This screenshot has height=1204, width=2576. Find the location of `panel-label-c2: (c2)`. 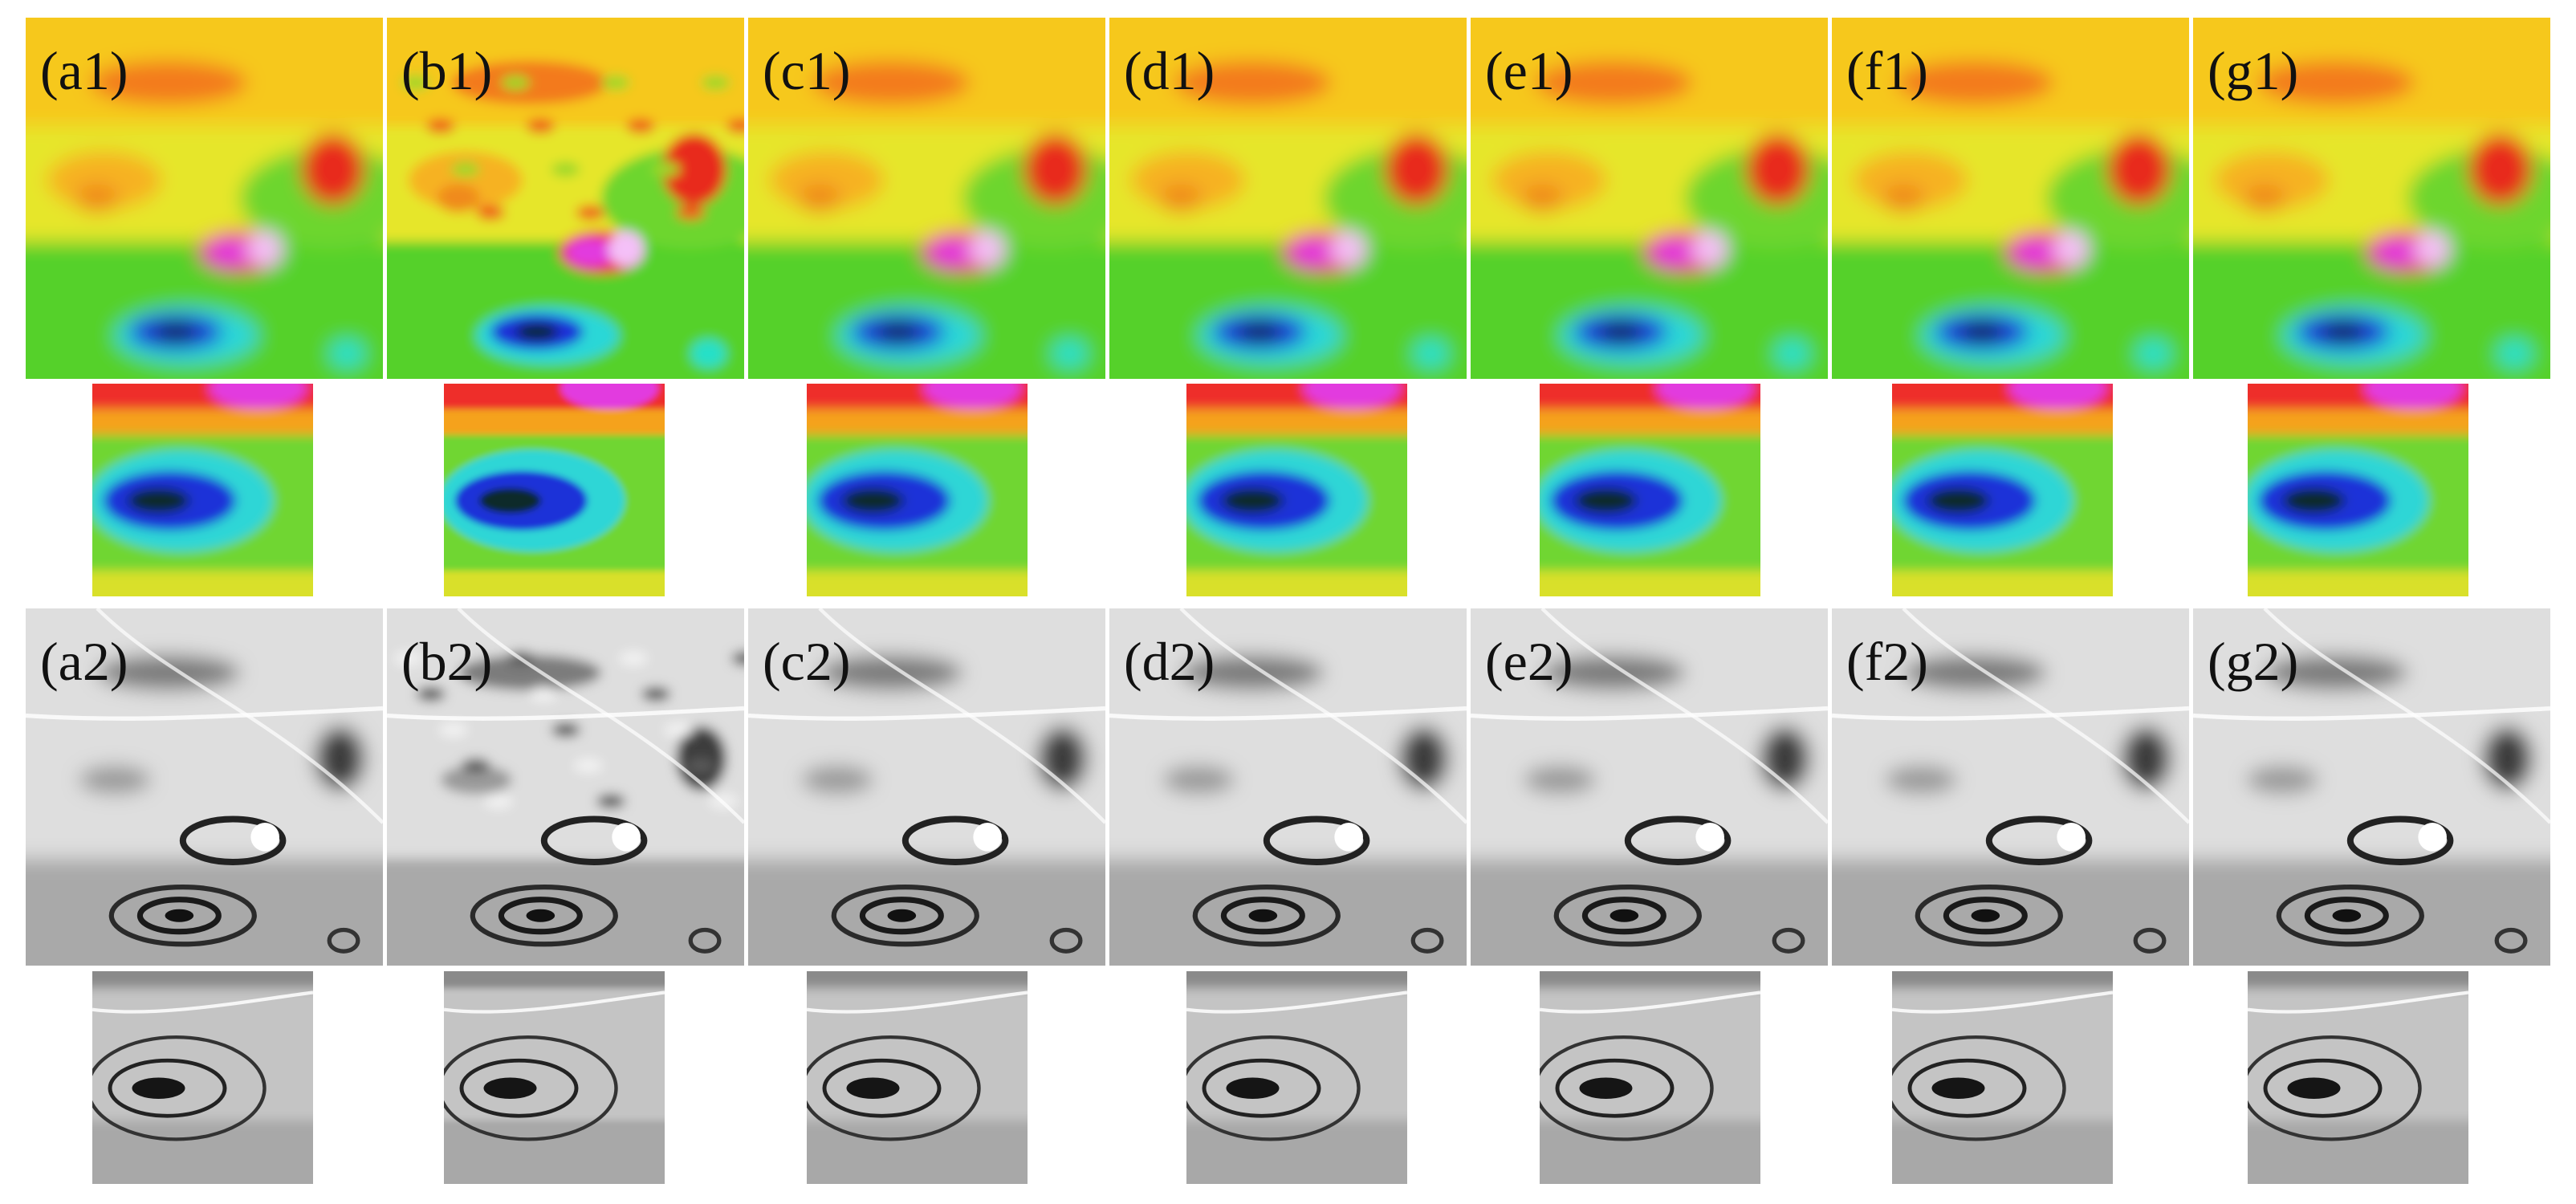

panel-label-c2: (c2) is located at coordinates (807, 661).